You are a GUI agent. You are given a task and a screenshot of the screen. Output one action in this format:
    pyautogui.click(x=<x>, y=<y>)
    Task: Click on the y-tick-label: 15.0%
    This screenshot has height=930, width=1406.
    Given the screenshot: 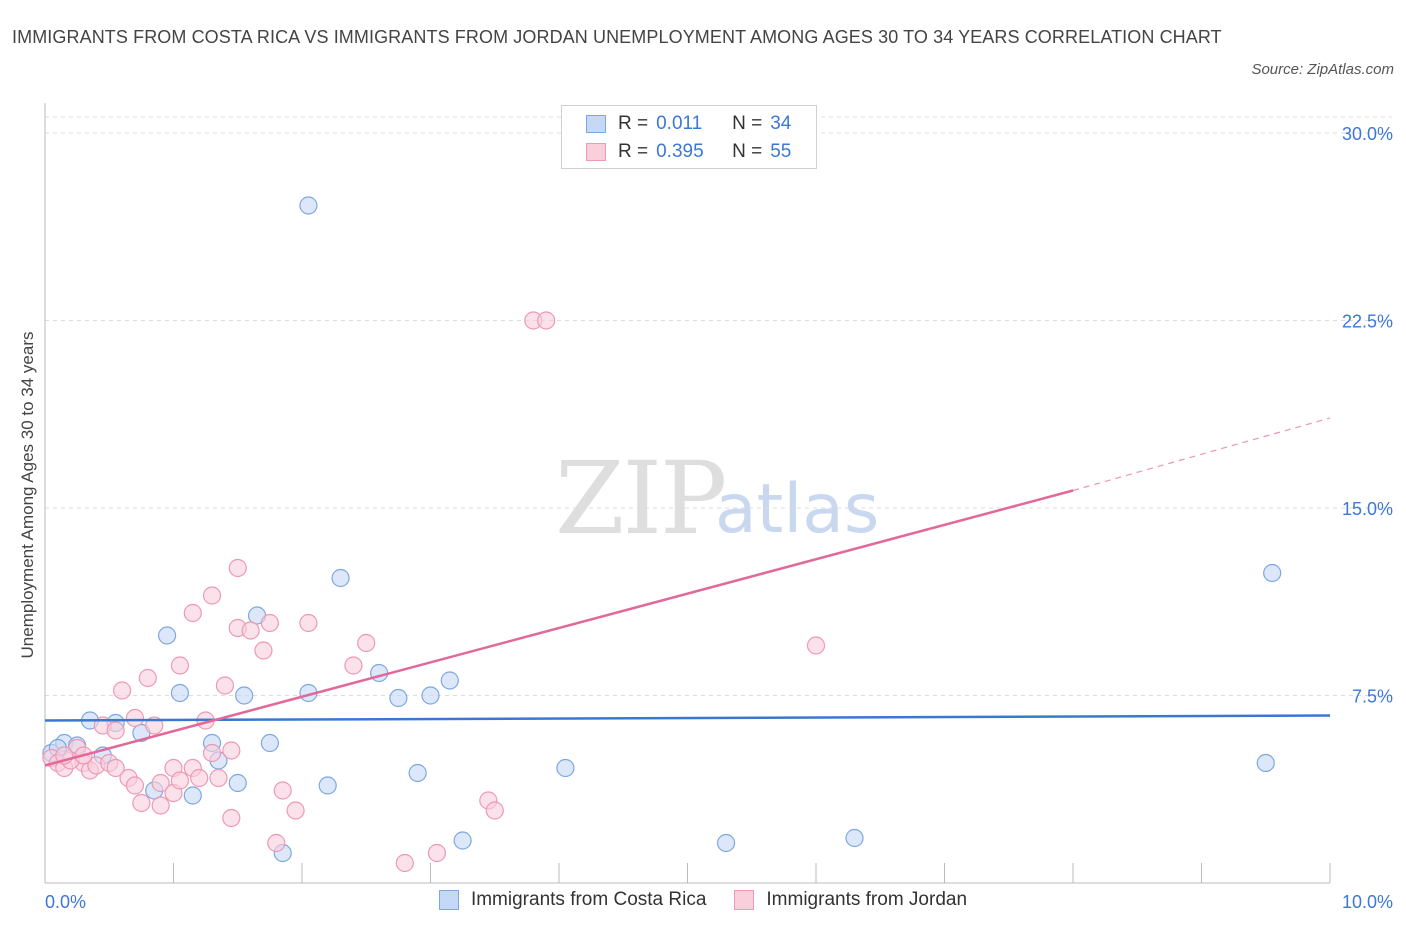 What is the action you would take?
    pyautogui.click(x=1367, y=509)
    